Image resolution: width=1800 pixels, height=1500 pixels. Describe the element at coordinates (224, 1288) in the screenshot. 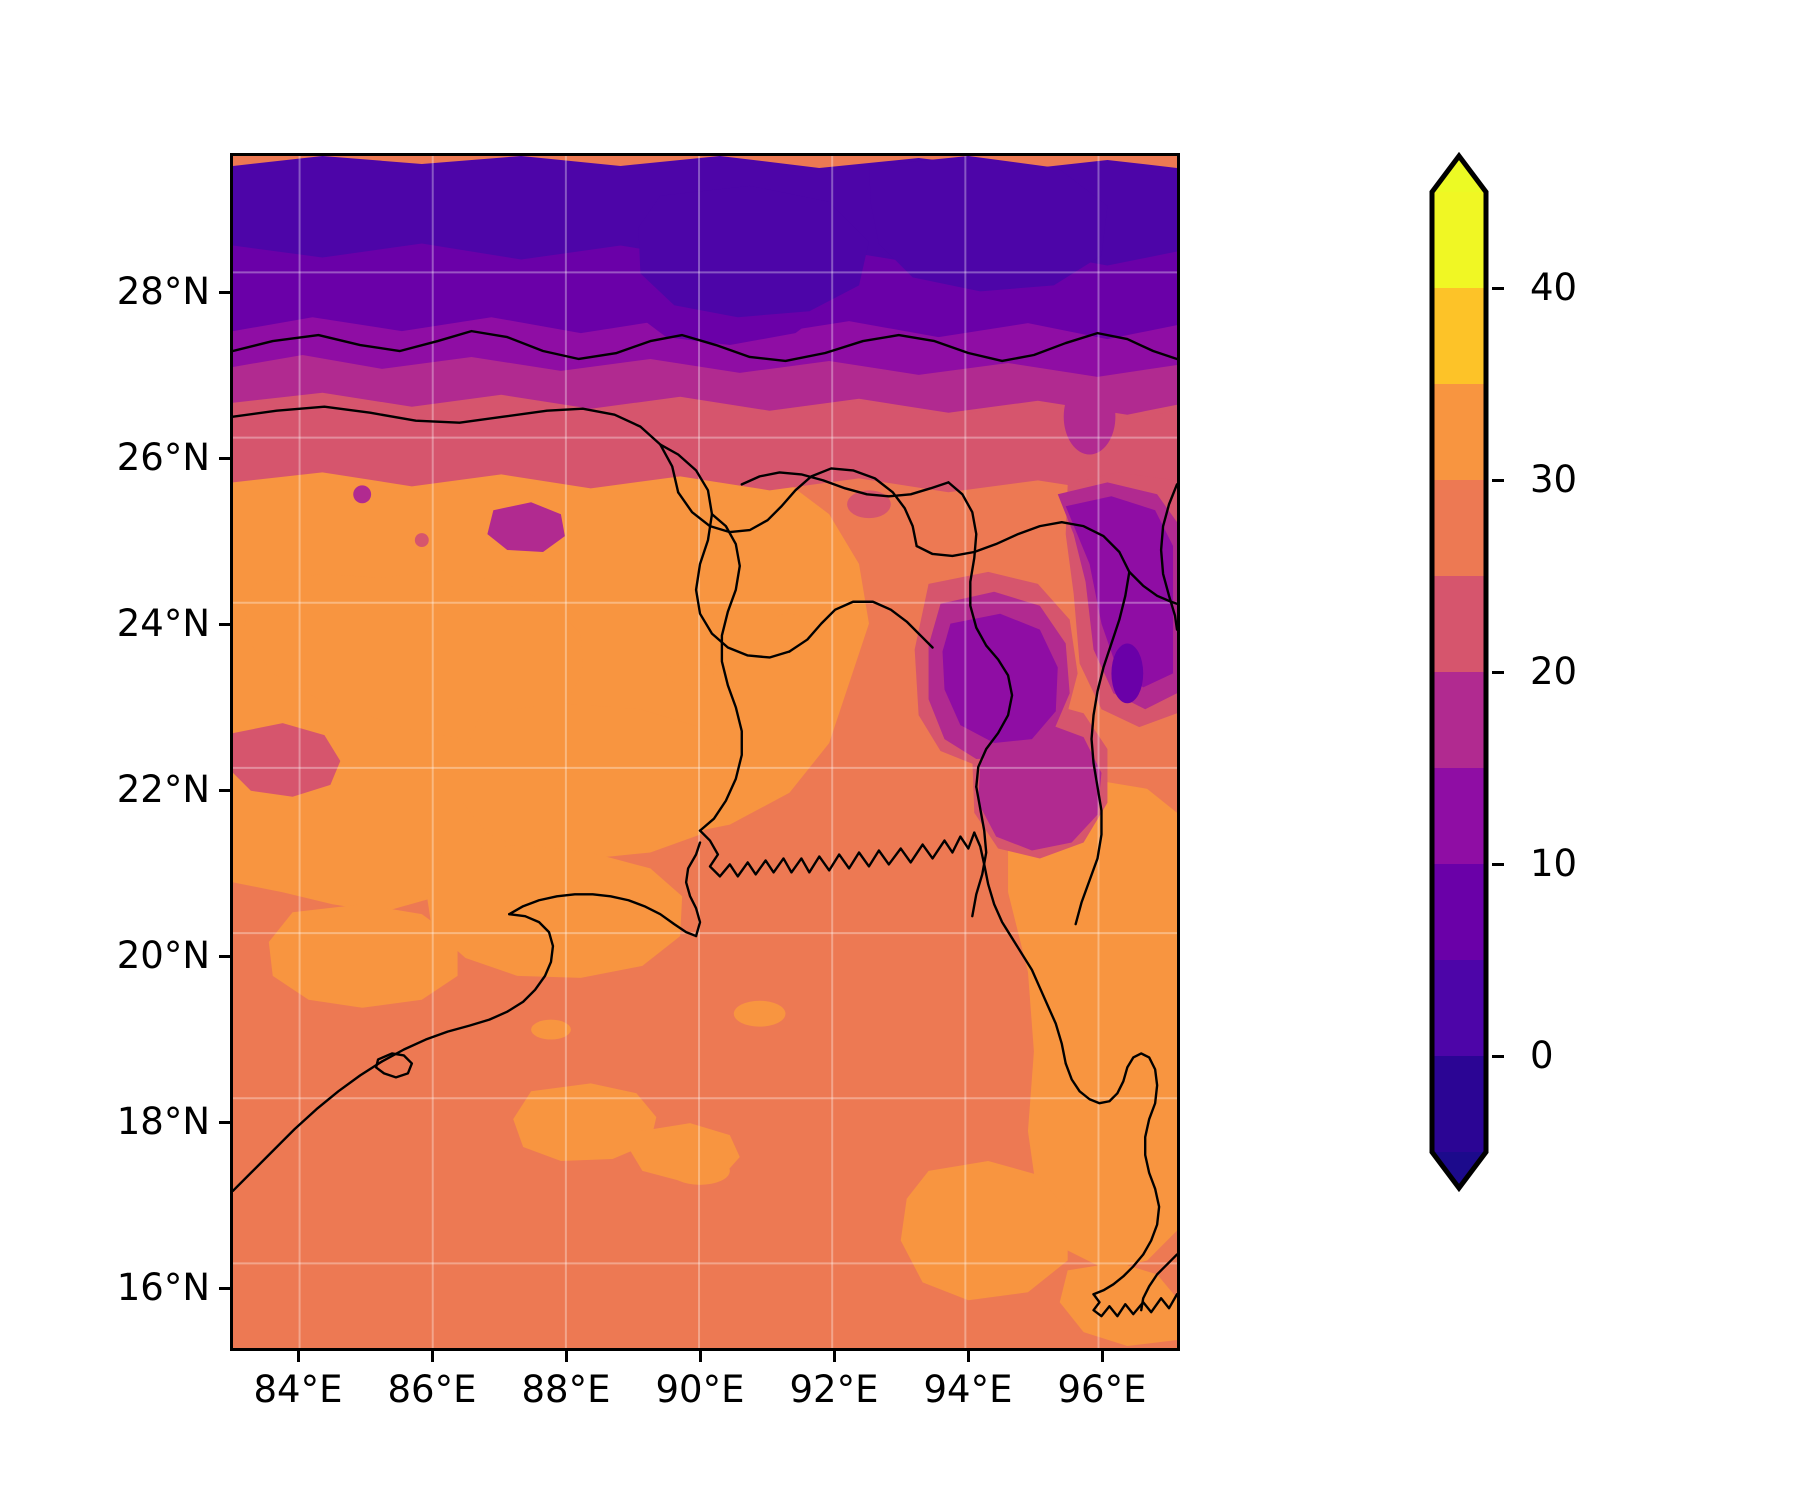

I see `ytick-mark-16N` at that location.